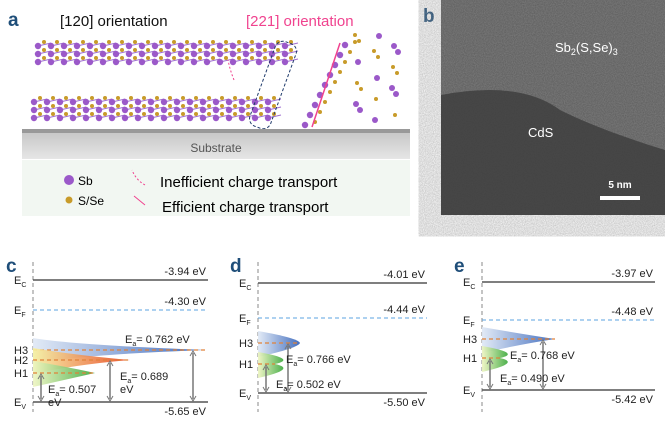 This screenshot has width=665, height=426. I want to click on ec-value: -3.94 eV, so click(185, 272).